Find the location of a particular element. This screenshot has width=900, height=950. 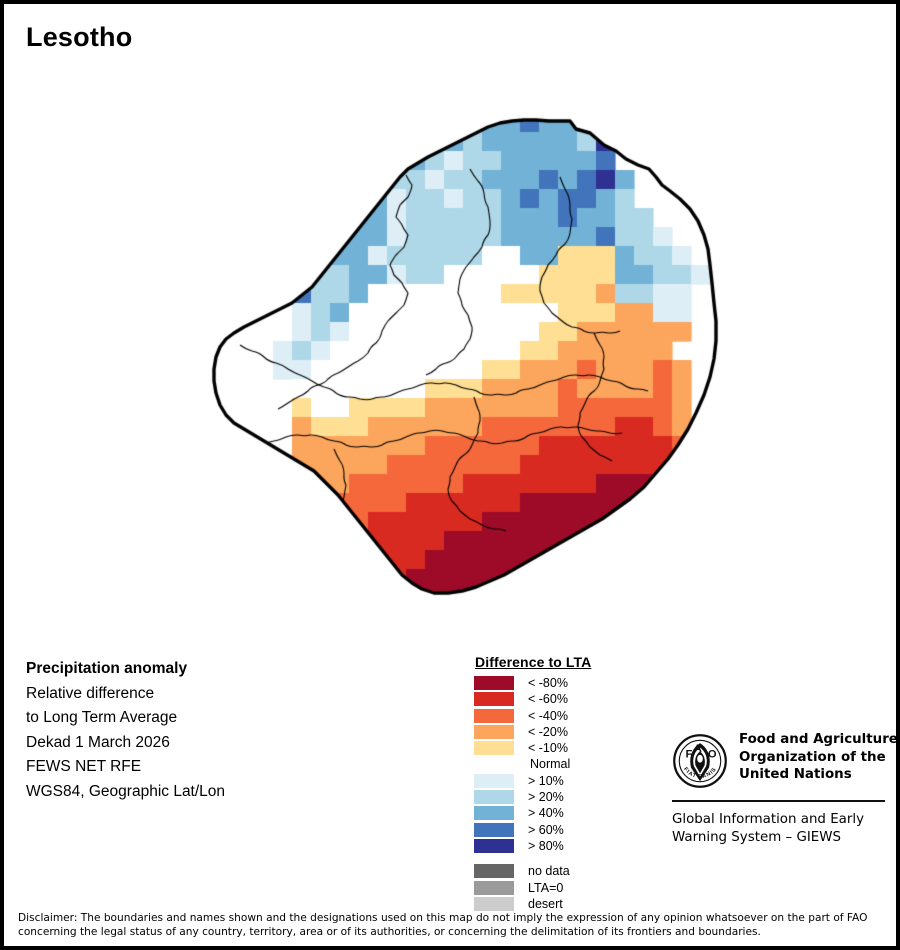

legend-entry-6: > 10% is located at coordinates (559, 781).